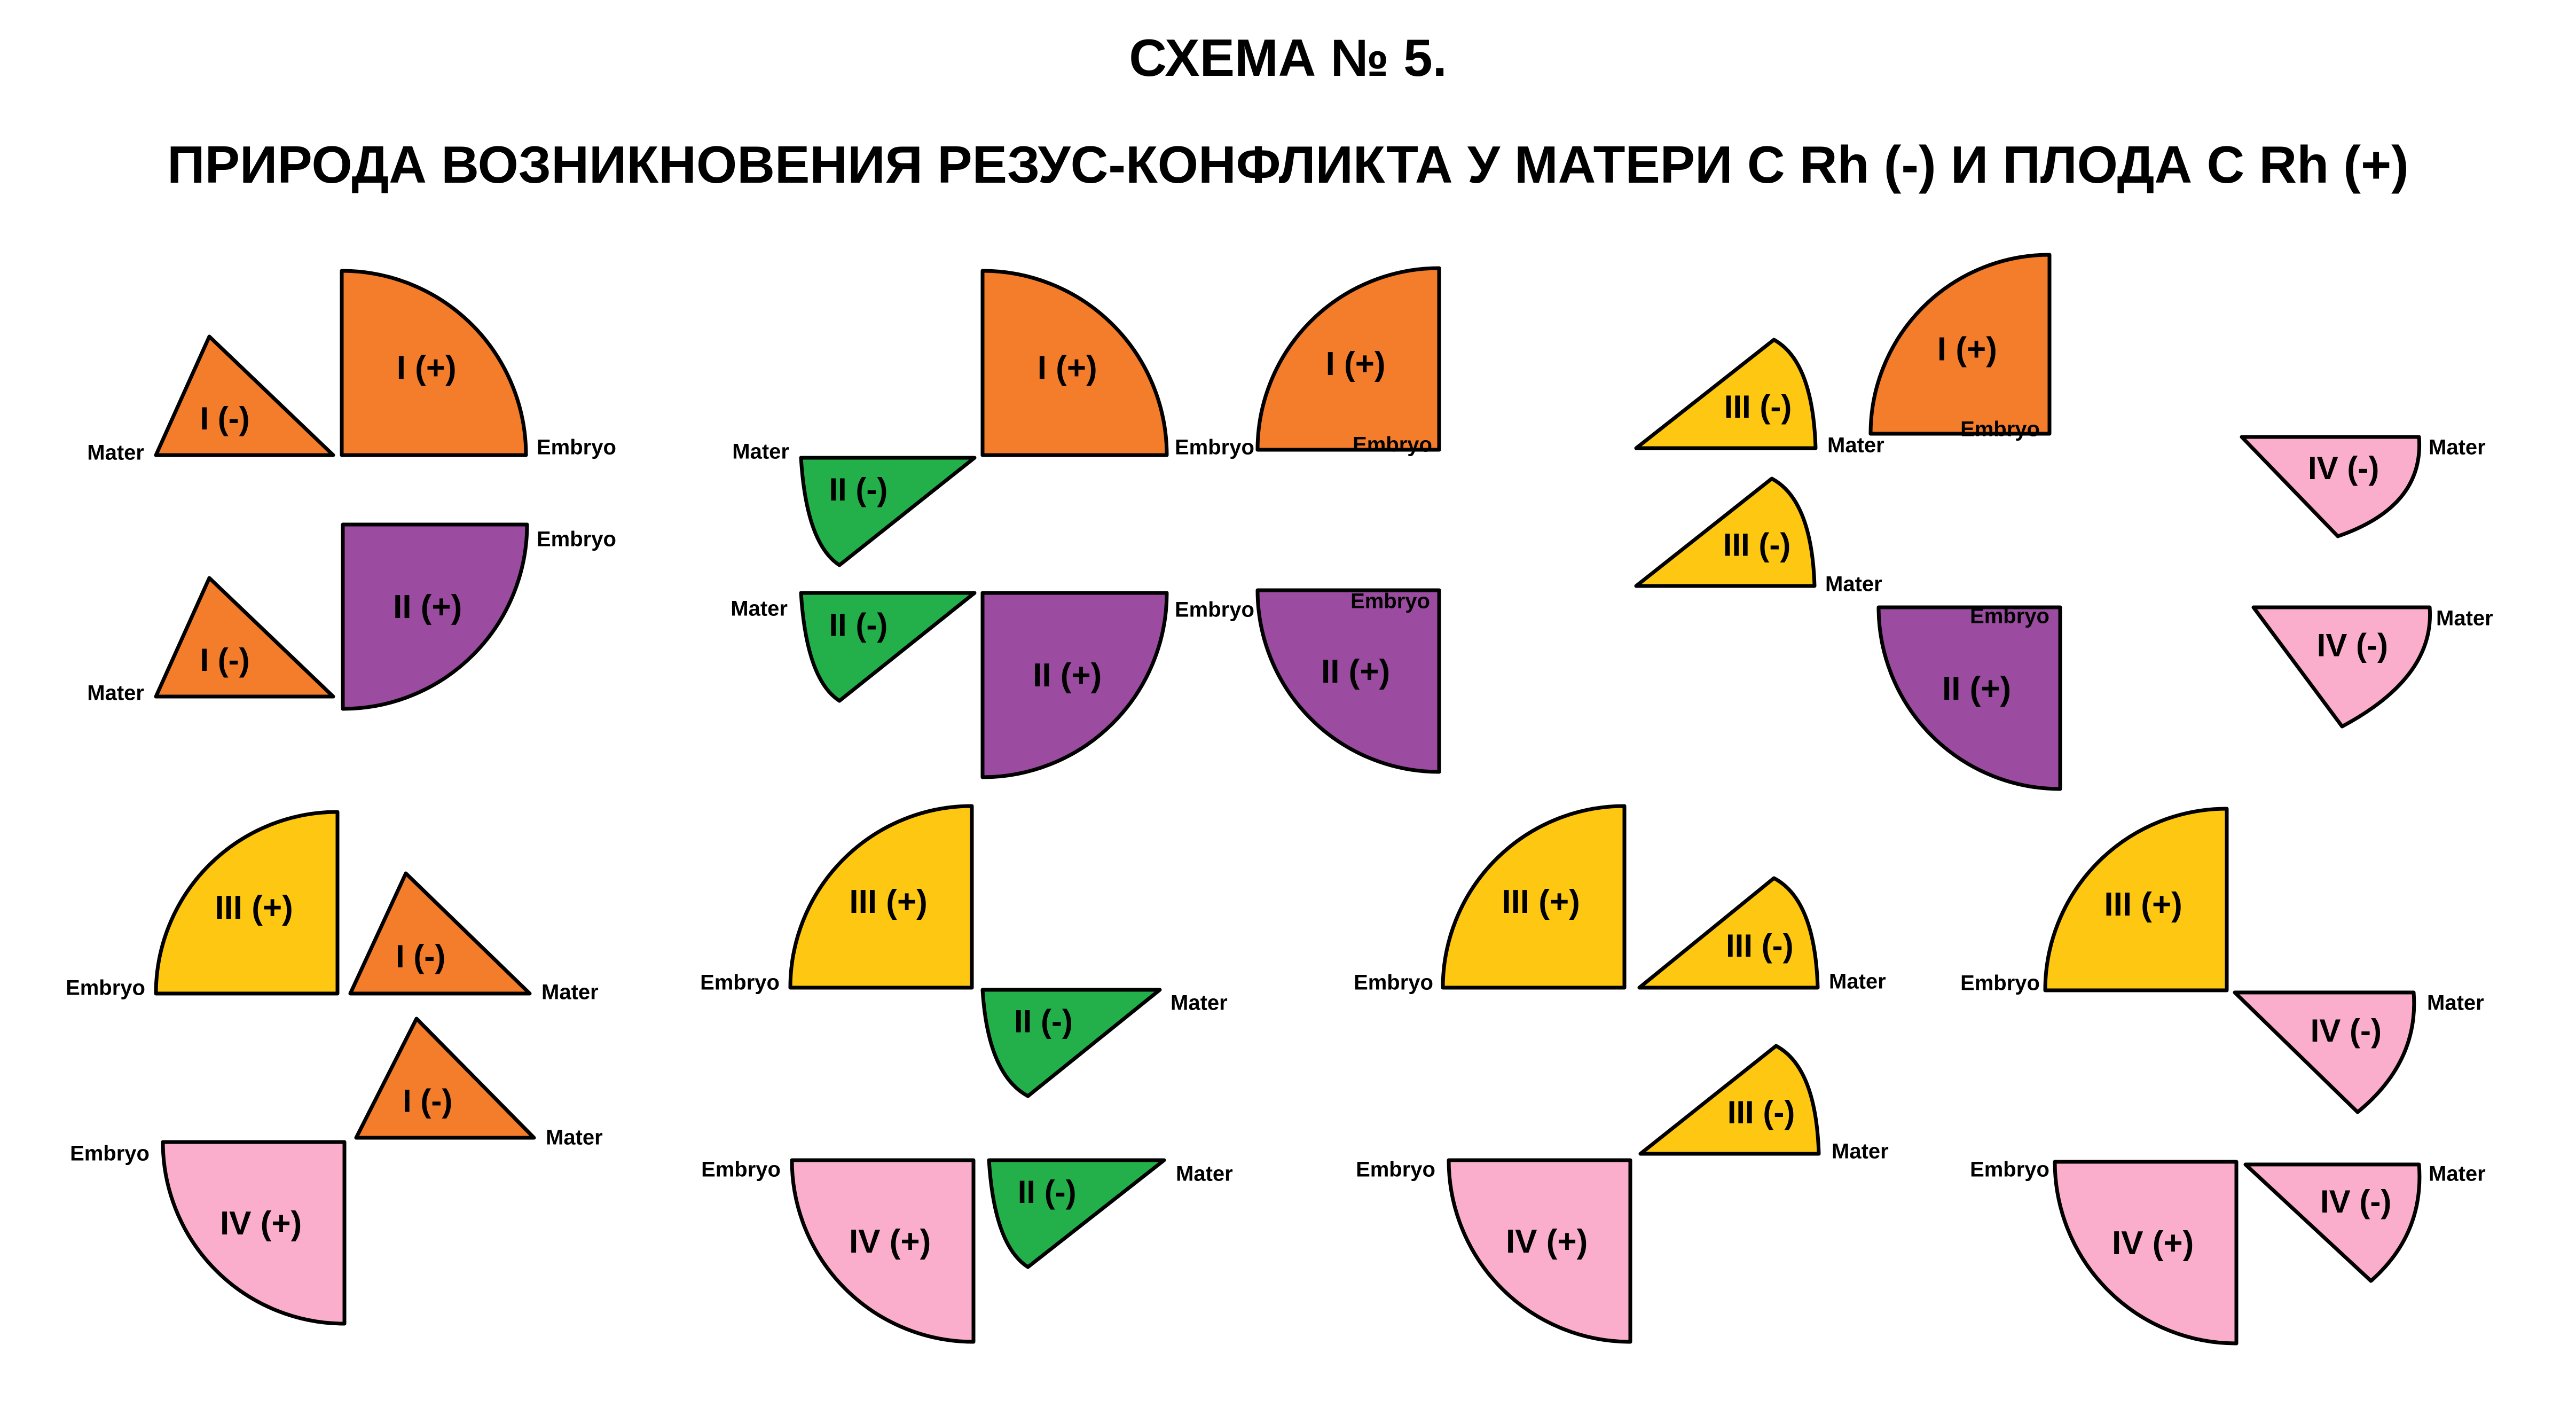 This screenshot has height=1423, width=2576. I want to click on pair-1: I (+) I (-) Embryo Mater, so click(352, 367).